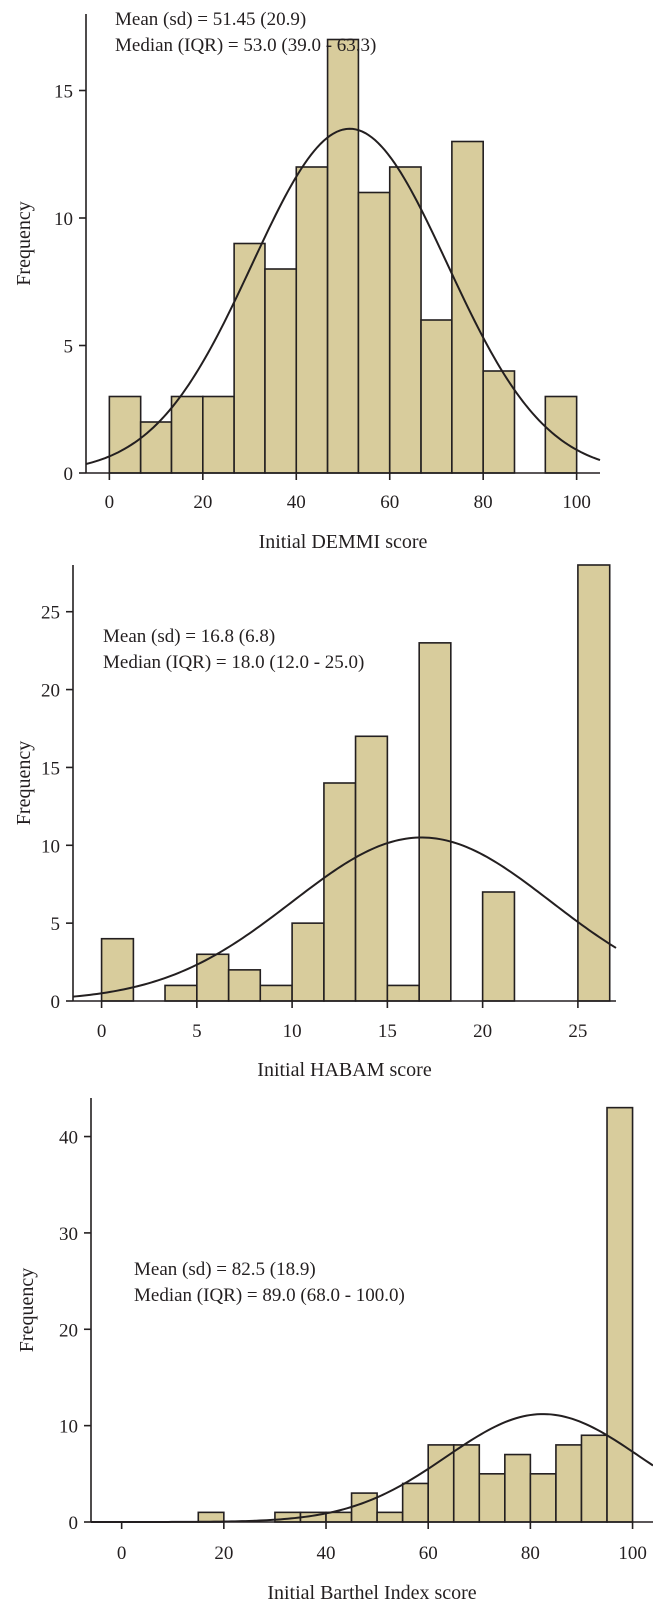 This screenshot has width=653, height=1609. I want to click on x-tick-label: 10, so click(292, 1031).